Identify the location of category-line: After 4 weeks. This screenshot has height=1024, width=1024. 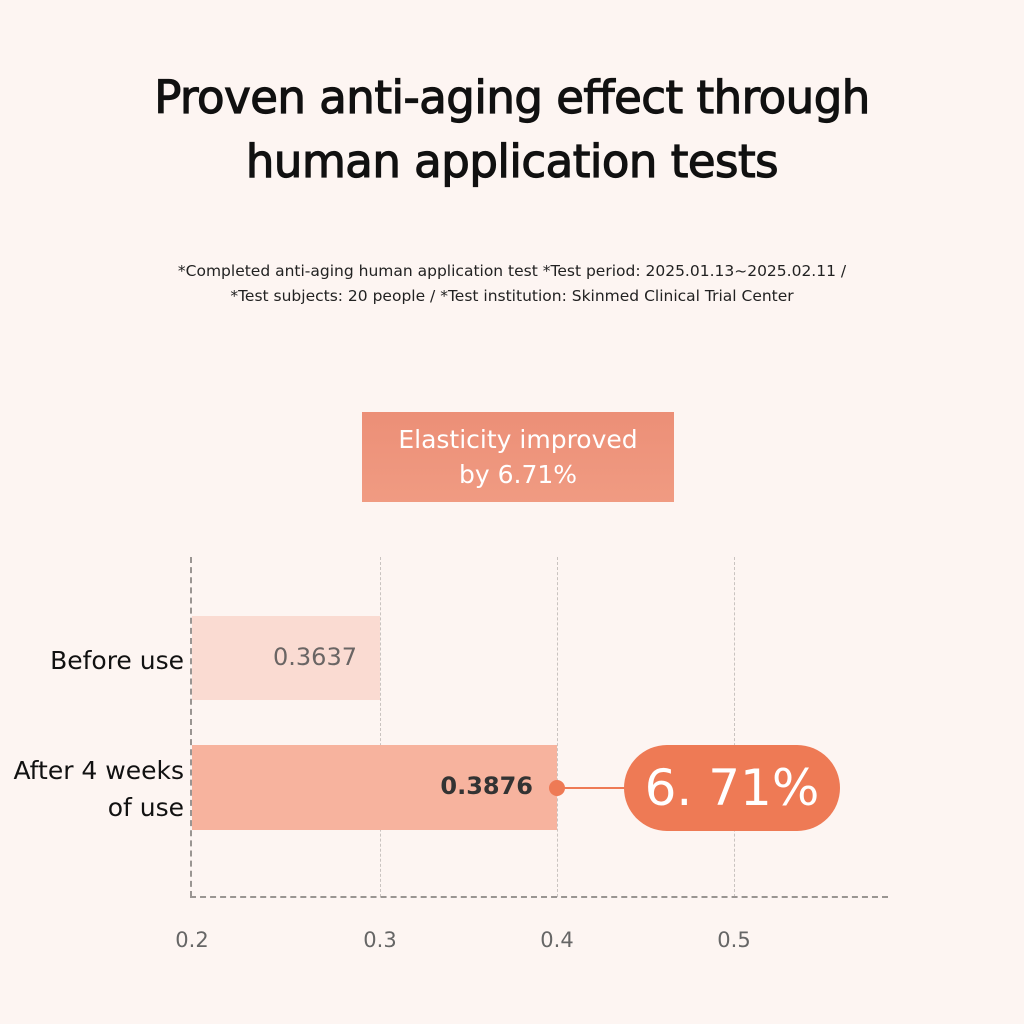
(98, 770).